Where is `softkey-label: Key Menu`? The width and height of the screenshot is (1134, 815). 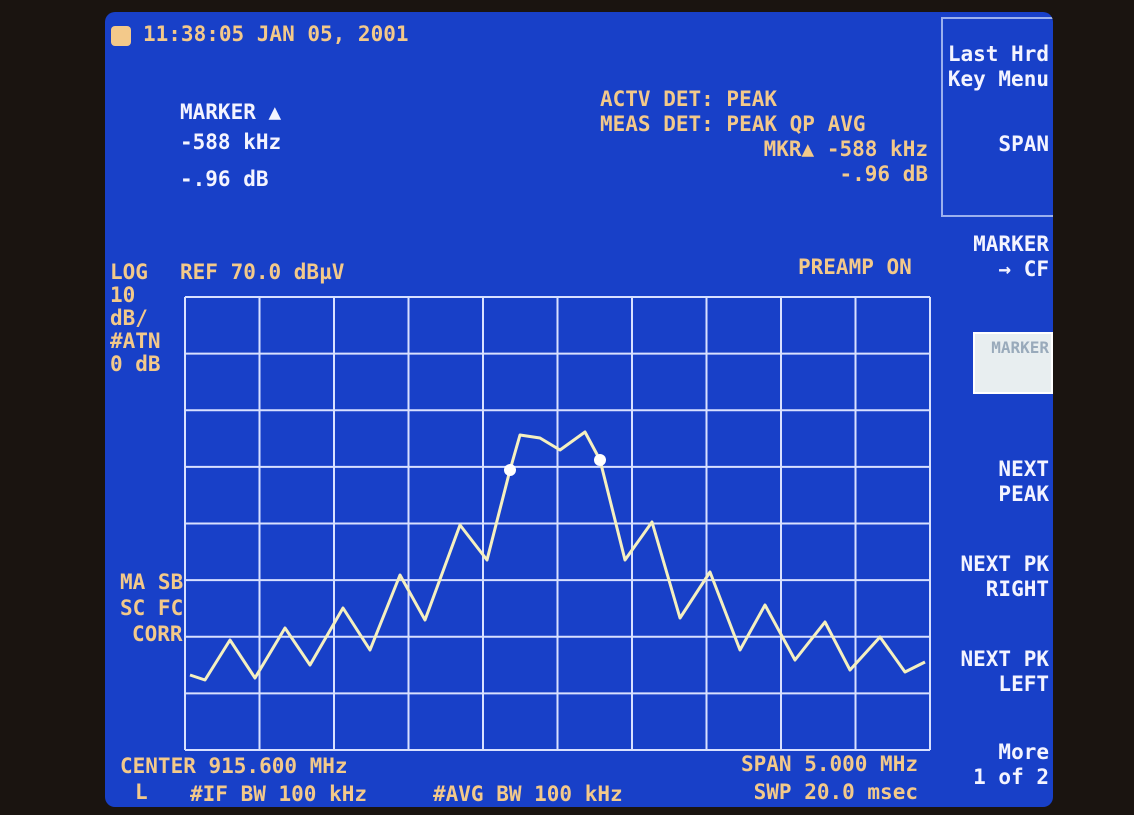 softkey-label: Key Menu is located at coordinates (998, 79).